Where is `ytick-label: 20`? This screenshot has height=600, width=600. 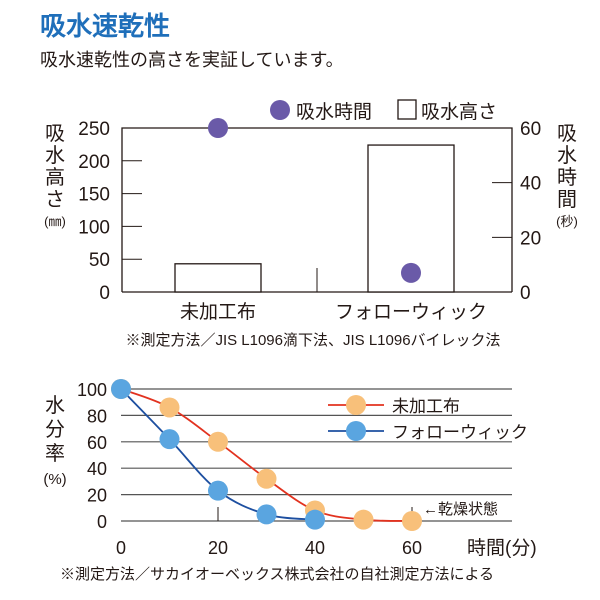
ytick-label: 20 is located at coordinates (97, 496).